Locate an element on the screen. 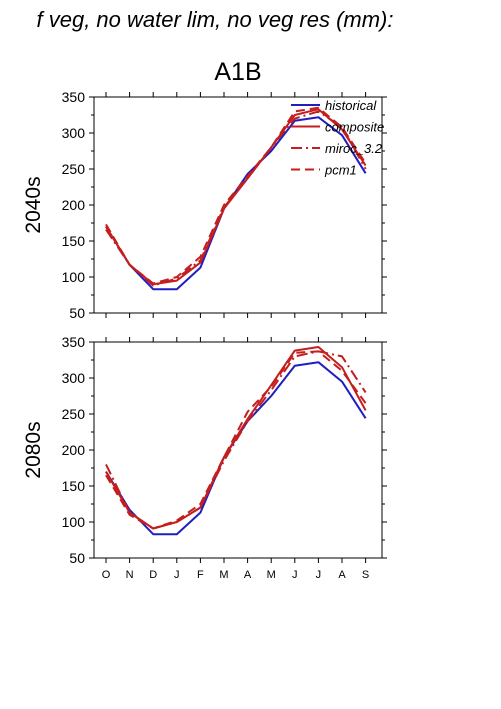 The width and height of the screenshot is (501, 709). legend-label: pcm1 is located at coordinates (340, 170).